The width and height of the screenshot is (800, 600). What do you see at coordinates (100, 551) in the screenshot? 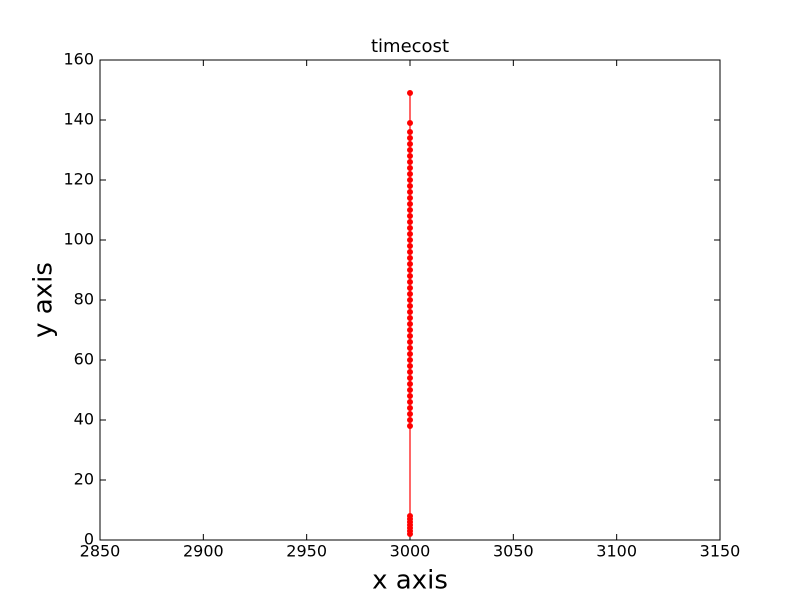
I see `x-tick-label: 2850` at bounding box center [100, 551].